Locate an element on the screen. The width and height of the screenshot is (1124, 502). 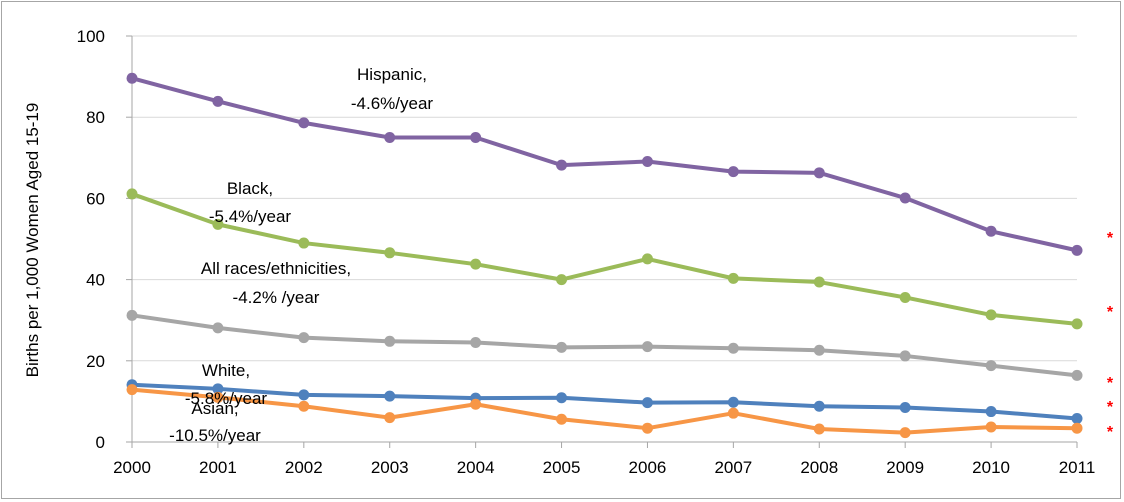
series-line-all is located at coordinates (604, 345).